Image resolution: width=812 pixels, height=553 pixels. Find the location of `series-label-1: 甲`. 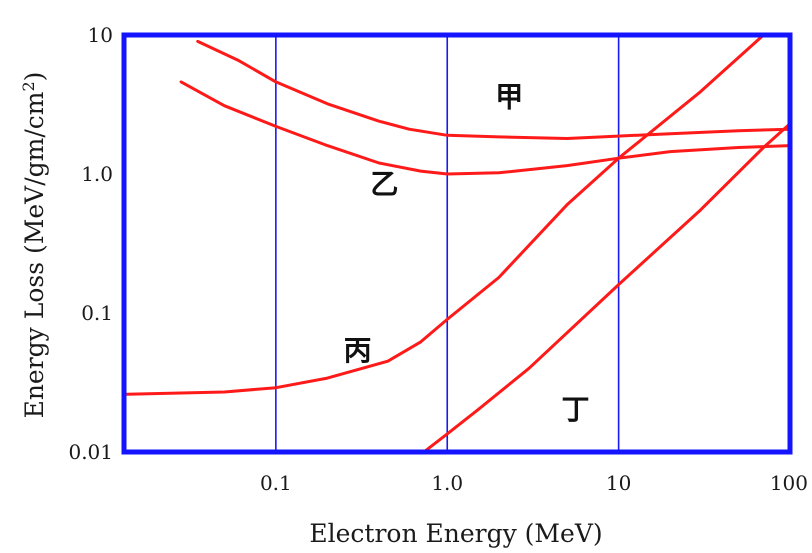

series-label-1: 甲 is located at coordinates (509, 97).